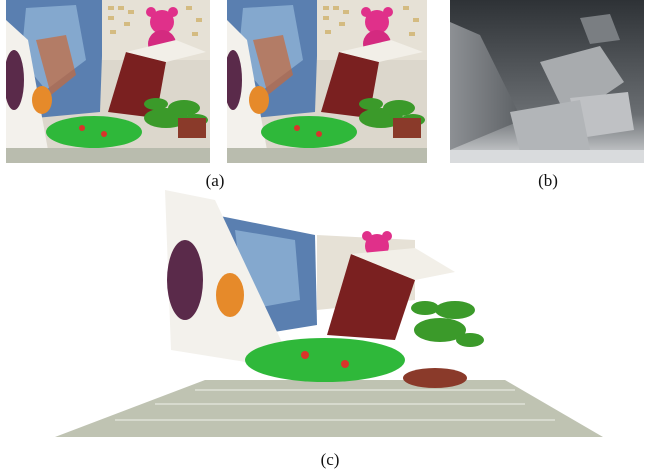 The height and width of the screenshot is (476, 650). I want to click on caption-b: (b), so click(548, 180).